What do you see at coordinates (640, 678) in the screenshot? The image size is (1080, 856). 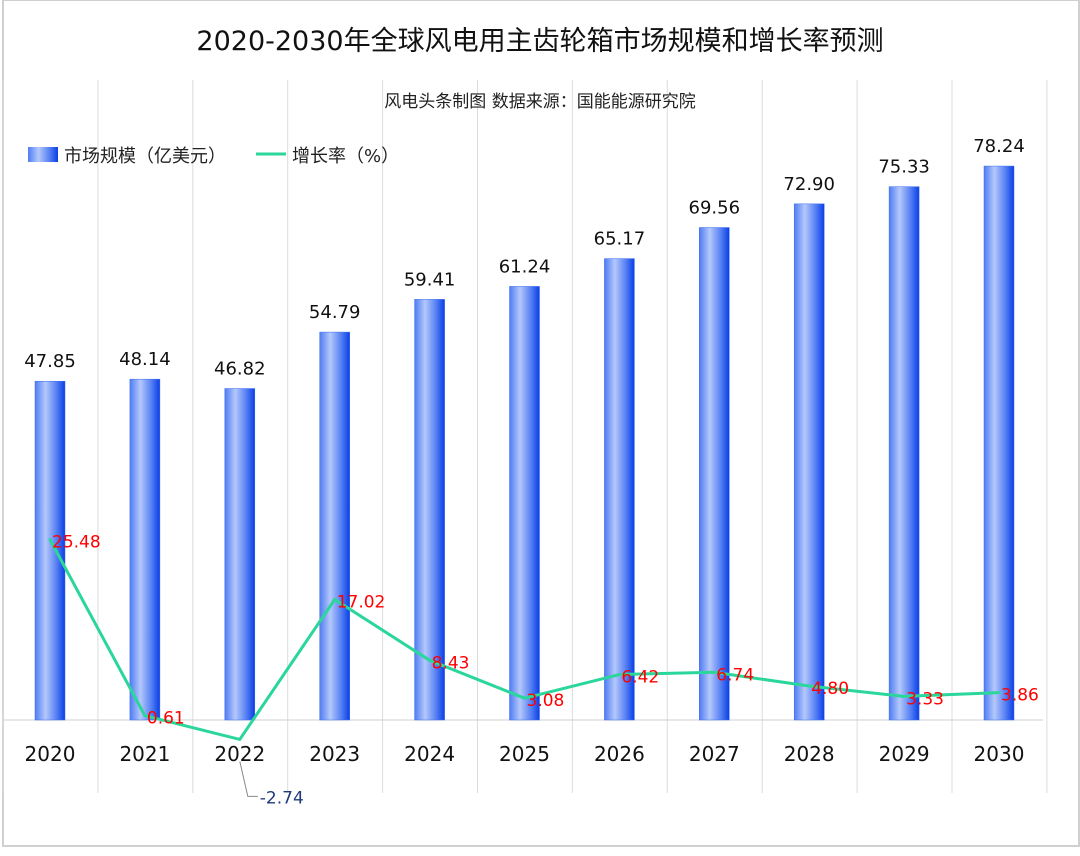 I see `rate-value-label: 6.42` at bounding box center [640, 678].